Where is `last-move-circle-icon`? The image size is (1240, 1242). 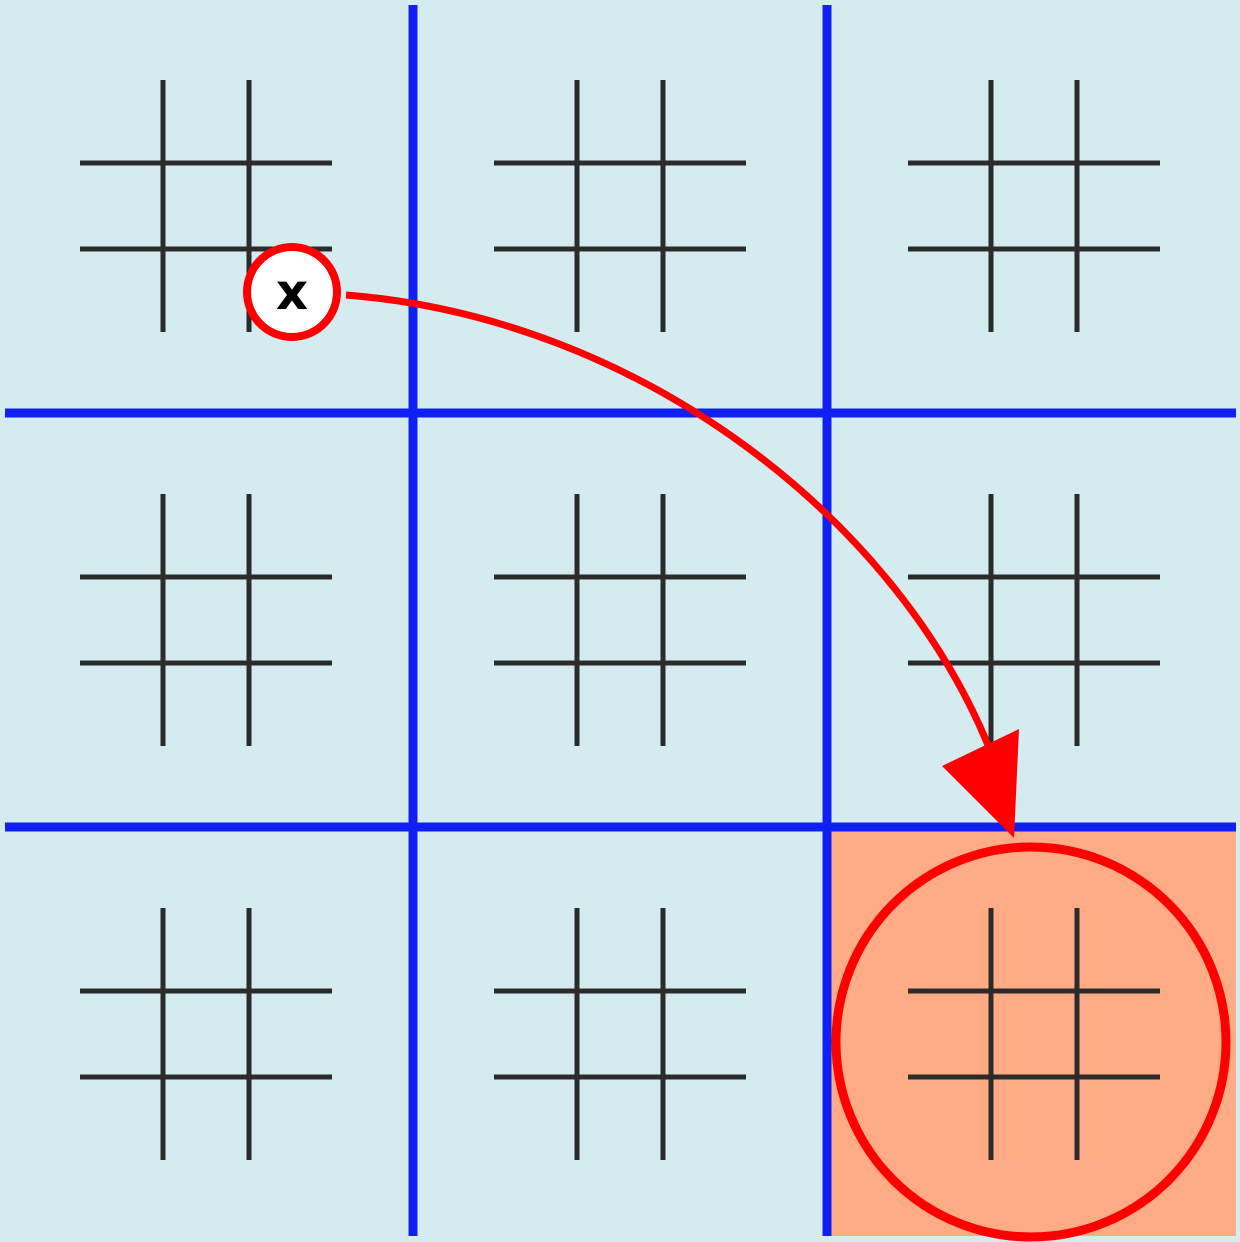 last-move-circle-icon is located at coordinates (292, 292).